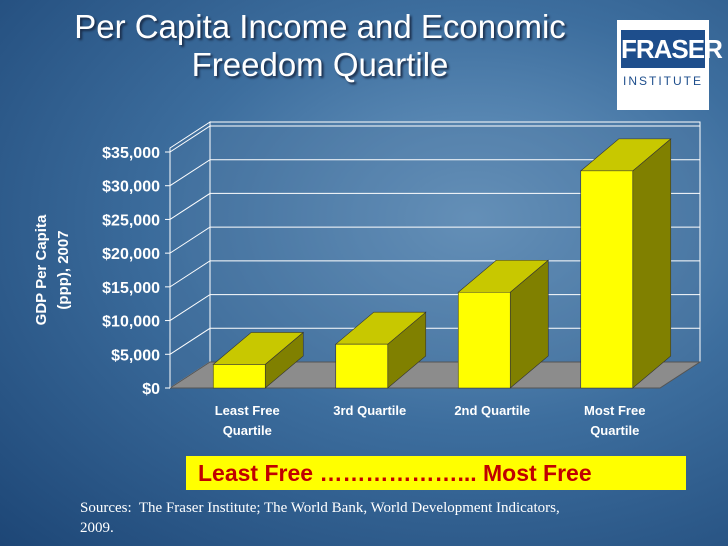 This screenshot has height=546, width=728. Describe the element at coordinates (131, 153) in the screenshot. I see `y-tick-label: $35,000` at that location.